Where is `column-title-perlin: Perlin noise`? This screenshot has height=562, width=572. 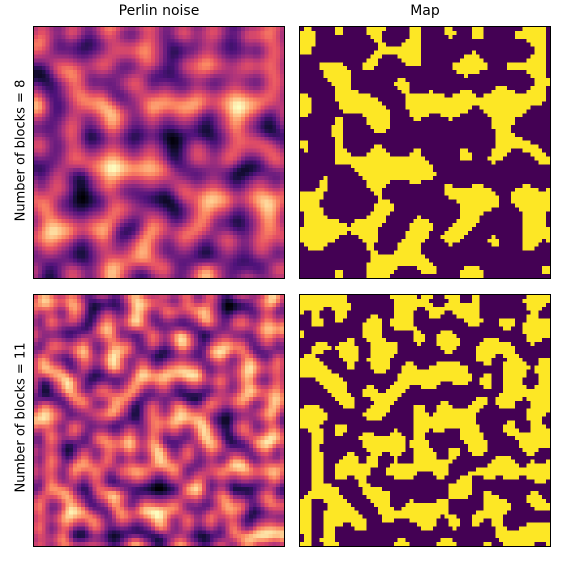
column-title-perlin: Perlin noise is located at coordinates (159, 11).